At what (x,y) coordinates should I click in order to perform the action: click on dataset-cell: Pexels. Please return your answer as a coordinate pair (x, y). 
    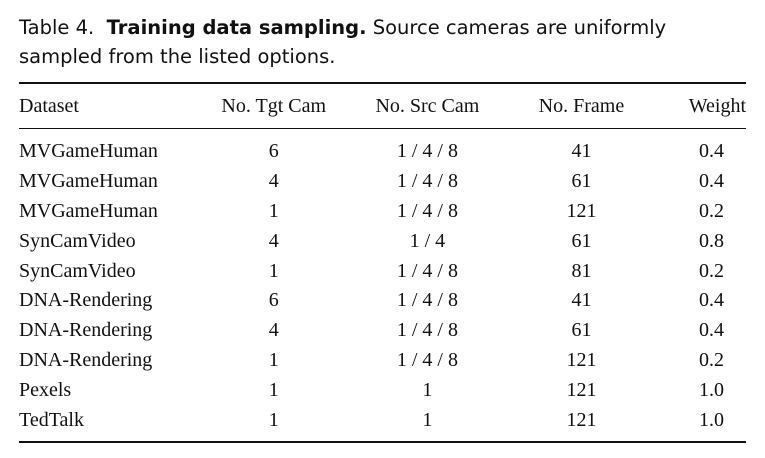
    Looking at the image, I should click on (45, 389).